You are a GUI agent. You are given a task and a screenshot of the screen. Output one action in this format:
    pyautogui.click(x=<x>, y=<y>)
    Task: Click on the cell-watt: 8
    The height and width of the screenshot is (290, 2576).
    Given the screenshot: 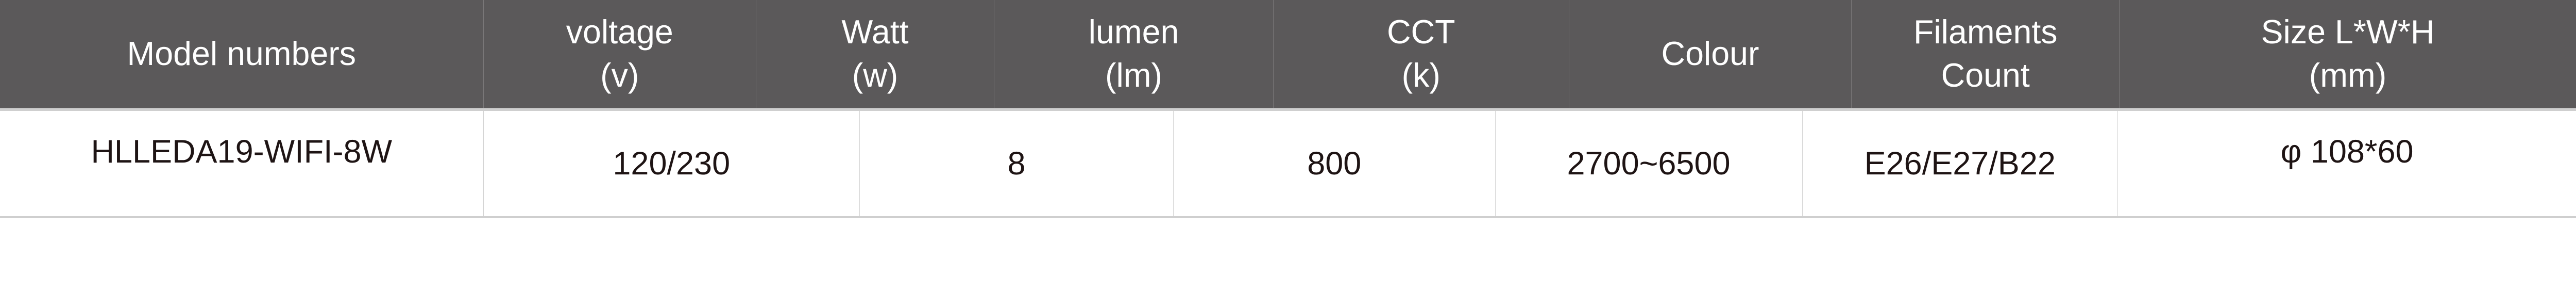 What is the action you would take?
    pyautogui.click(x=1016, y=163)
    